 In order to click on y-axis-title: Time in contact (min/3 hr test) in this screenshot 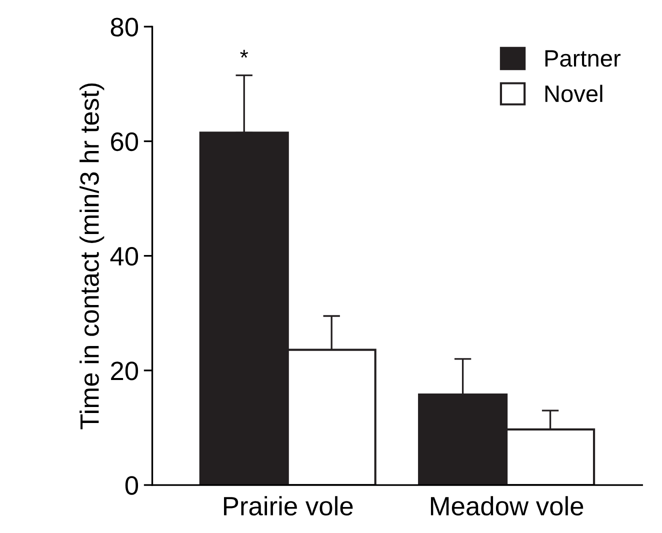, I will do `click(92, 256)`.